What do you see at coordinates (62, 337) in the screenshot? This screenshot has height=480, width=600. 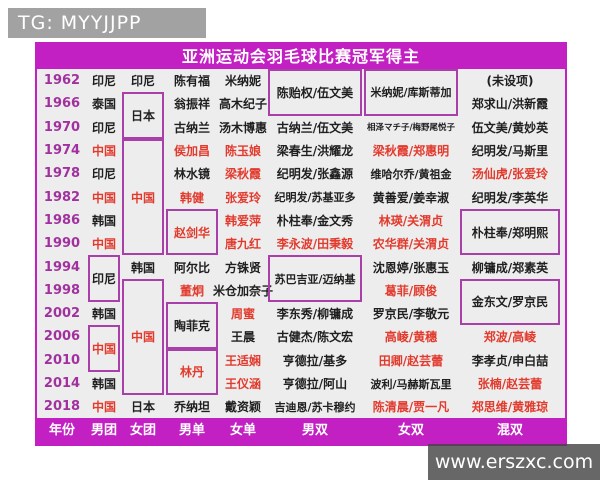 I see `cell-year-row12: 2006` at bounding box center [62, 337].